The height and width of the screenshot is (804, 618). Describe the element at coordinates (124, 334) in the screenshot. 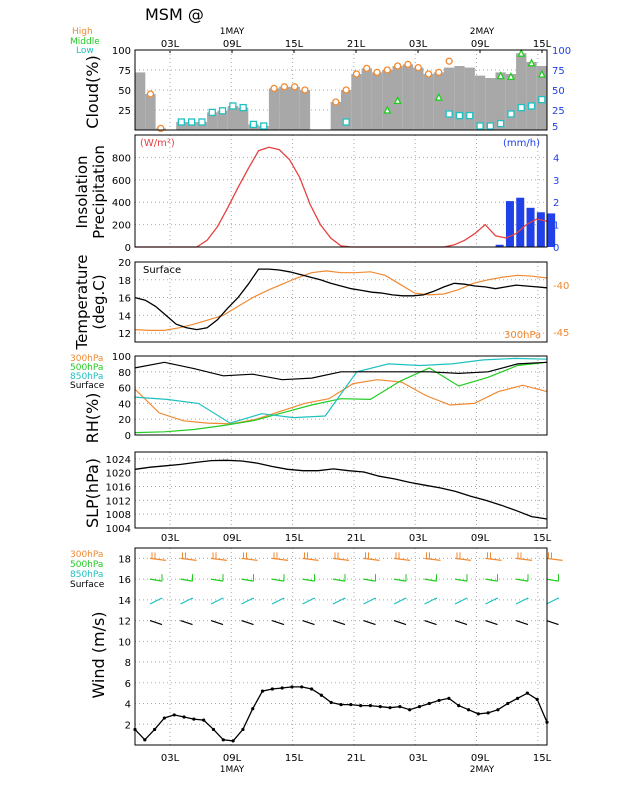

I see `temp-ytick-left: 12` at that location.